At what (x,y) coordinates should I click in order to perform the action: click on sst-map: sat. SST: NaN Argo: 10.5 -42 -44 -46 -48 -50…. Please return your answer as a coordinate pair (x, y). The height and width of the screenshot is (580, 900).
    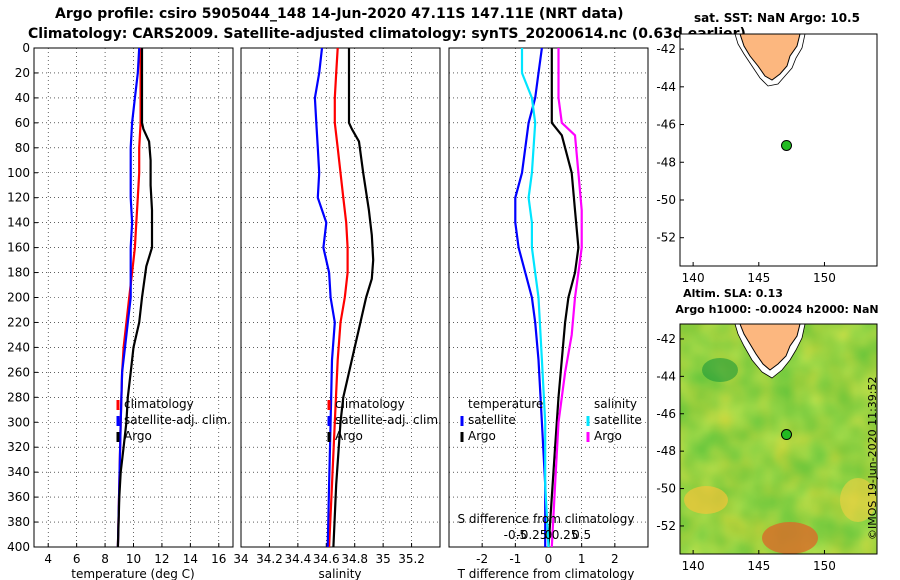
    Looking at the image, I should click on (767, 148).